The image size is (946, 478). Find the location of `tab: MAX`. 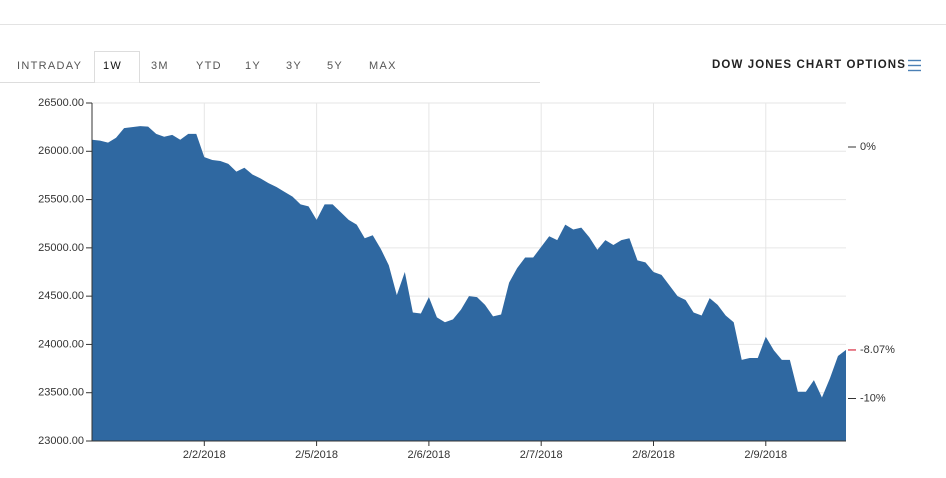

tab: MAX is located at coordinates (383, 66).